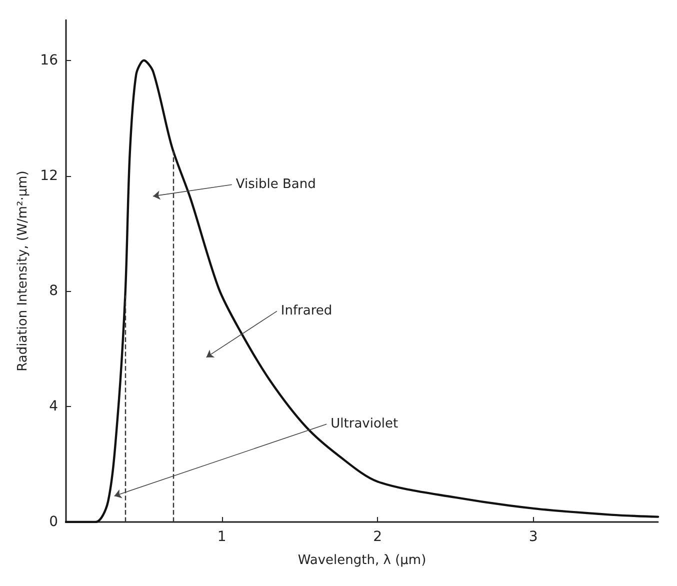 This screenshot has height=586, width=677. I want to click on y-tick-label: 8, so click(53, 291).